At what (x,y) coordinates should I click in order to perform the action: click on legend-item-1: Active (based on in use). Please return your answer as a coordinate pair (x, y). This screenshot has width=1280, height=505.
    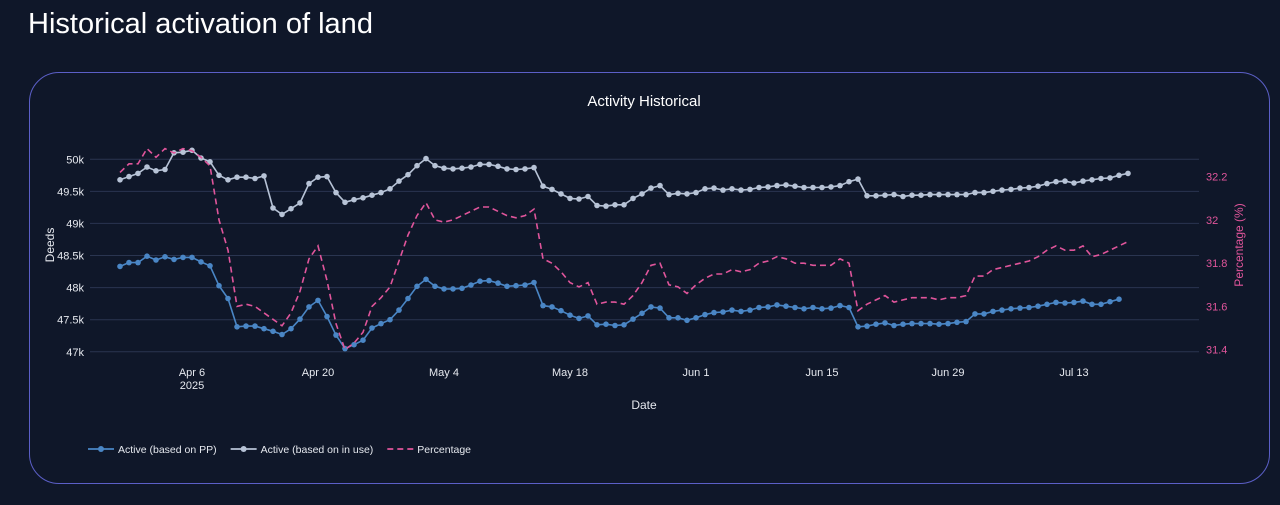
    Looking at the image, I should click on (302, 450).